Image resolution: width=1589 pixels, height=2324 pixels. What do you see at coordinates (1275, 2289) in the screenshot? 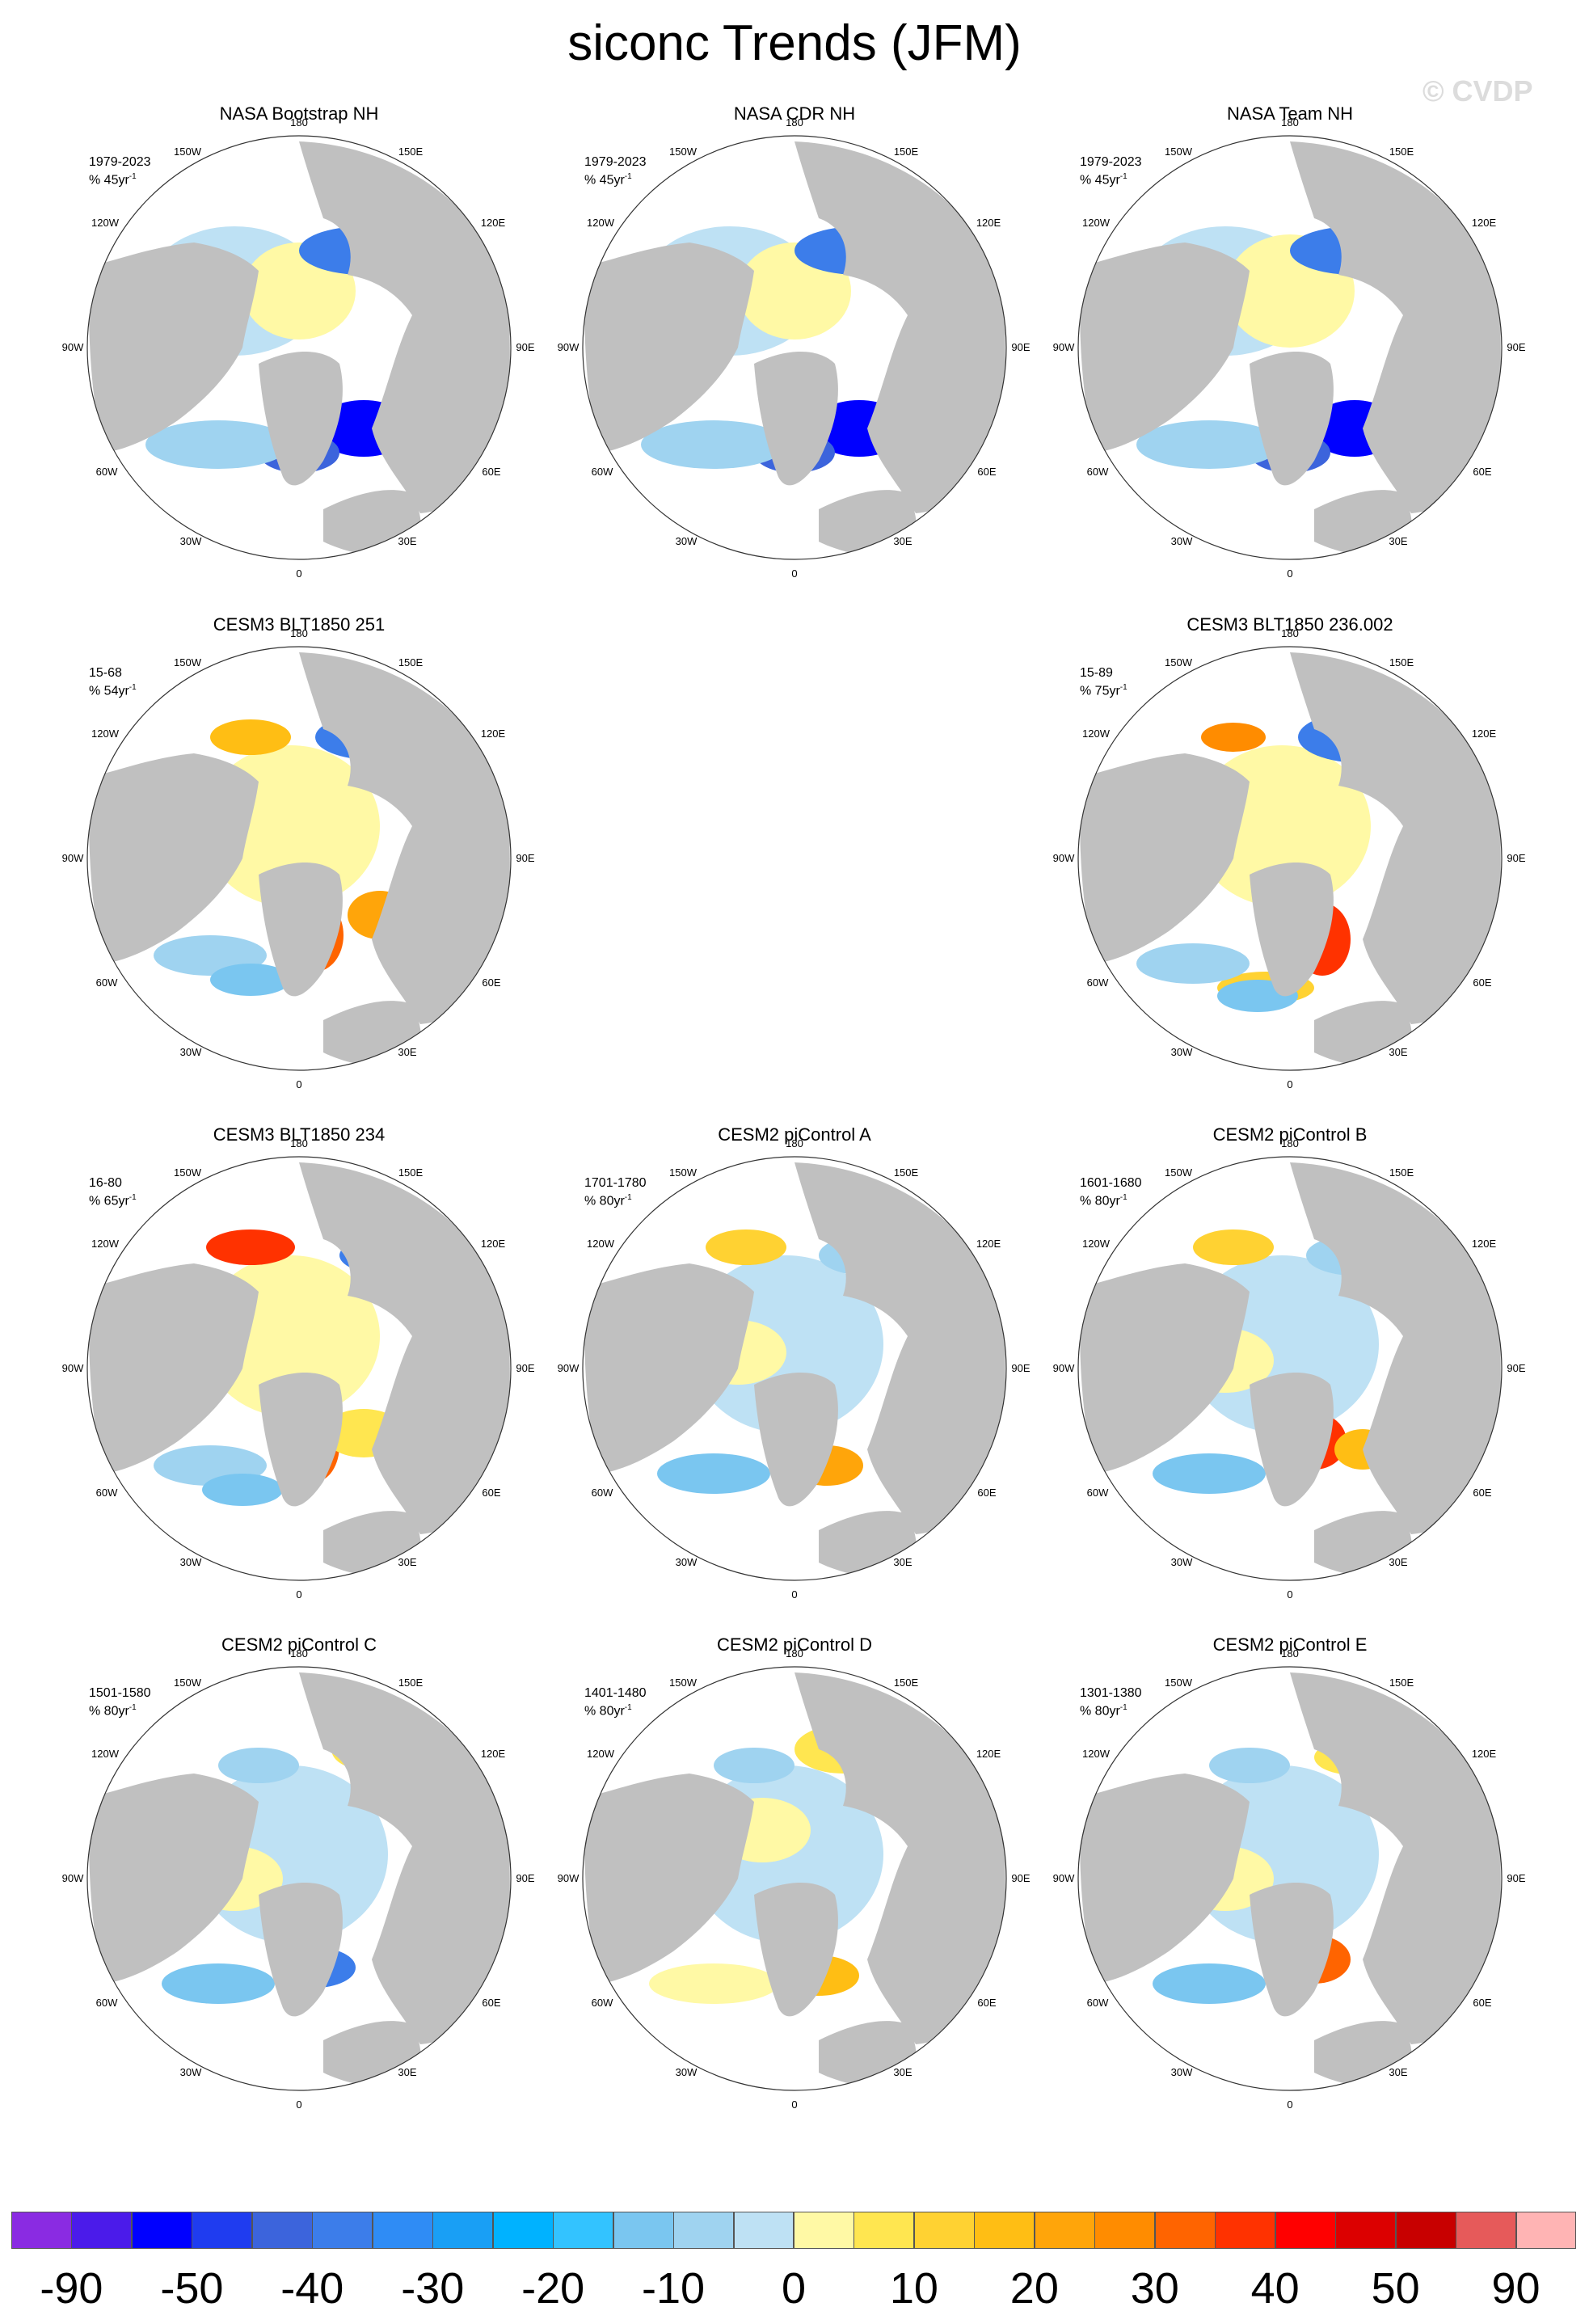
I see `colorbar-tick-label: 40` at bounding box center [1275, 2289].